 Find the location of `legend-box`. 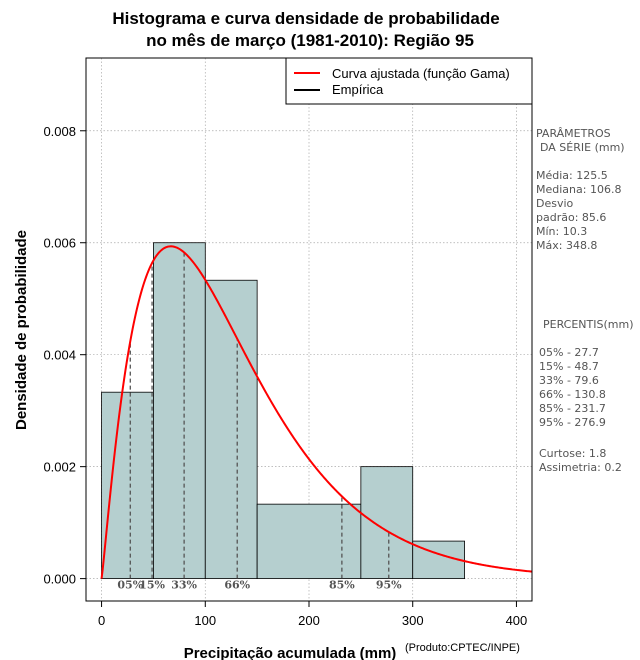

legend-box is located at coordinates (409, 81).